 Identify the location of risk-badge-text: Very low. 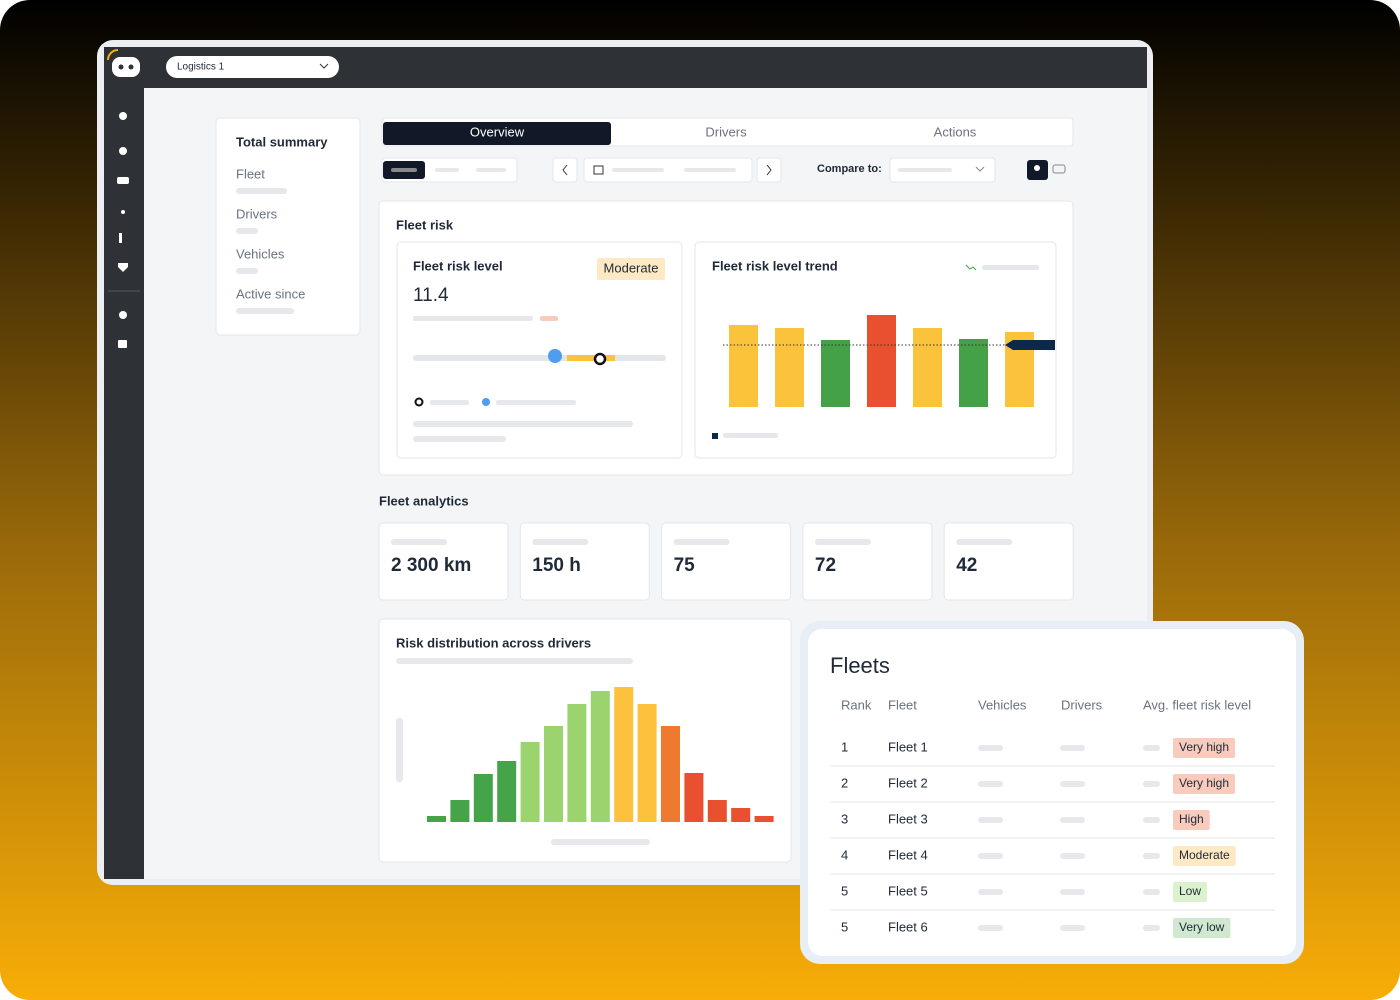
(1202, 927).